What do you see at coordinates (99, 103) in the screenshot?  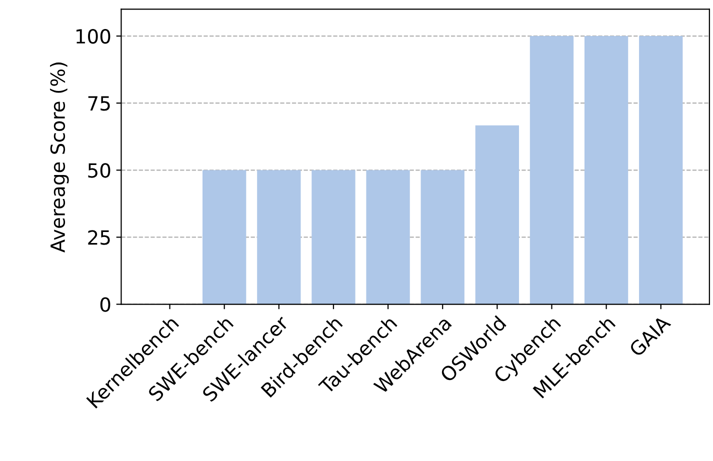 I see `y-tick-label: 75` at bounding box center [99, 103].